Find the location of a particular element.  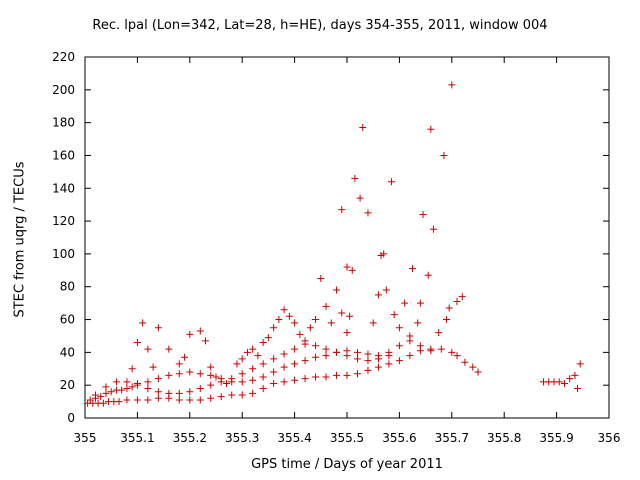

x-axis-label: GPS time / Days of year 2011 is located at coordinates (347, 464).